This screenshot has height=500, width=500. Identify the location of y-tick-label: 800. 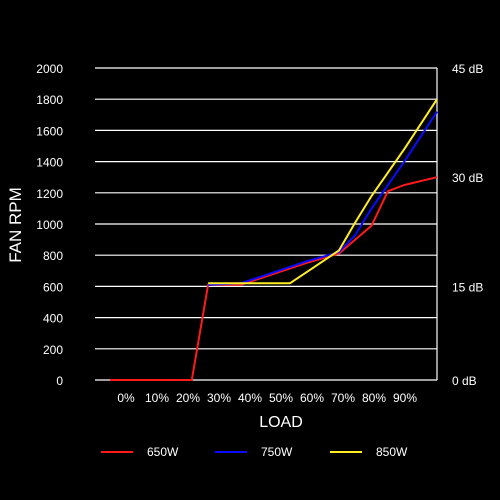
(53, 256).